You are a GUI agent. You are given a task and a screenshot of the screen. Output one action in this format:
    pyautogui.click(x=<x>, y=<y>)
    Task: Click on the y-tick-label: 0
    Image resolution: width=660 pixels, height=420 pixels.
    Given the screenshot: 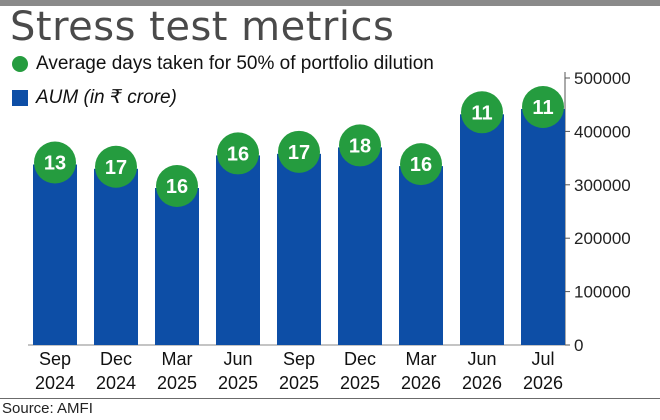 What is the action you would take?
    pyautogui.click(x=578, y=345)
    